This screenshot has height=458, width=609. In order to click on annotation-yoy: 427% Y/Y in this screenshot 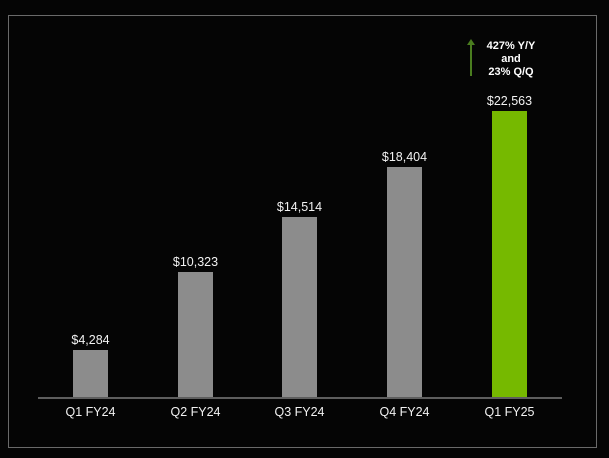, I will do `click(511, 46)`.